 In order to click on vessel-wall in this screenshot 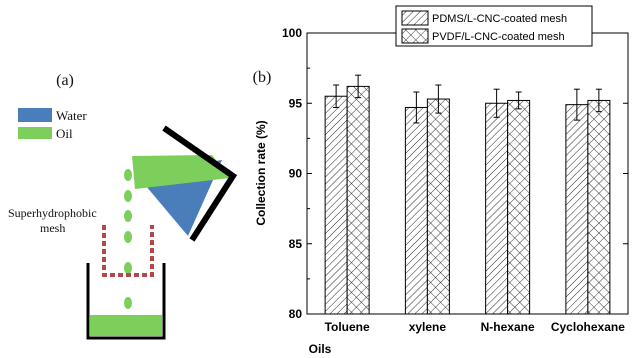, I will do `click(200, 183)`.